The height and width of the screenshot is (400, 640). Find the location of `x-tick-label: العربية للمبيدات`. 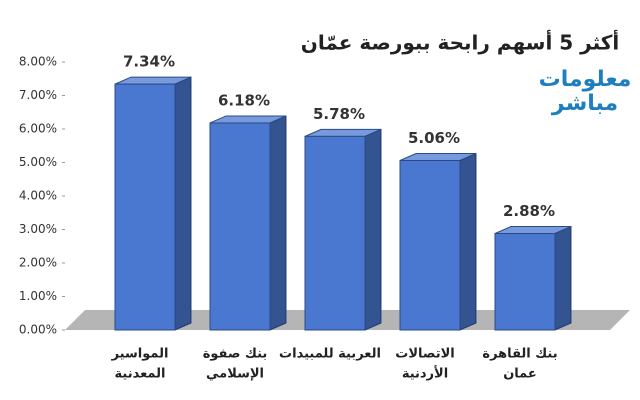

x-tick-label: العربية للمبيدات is located at coordinates (330, 354).